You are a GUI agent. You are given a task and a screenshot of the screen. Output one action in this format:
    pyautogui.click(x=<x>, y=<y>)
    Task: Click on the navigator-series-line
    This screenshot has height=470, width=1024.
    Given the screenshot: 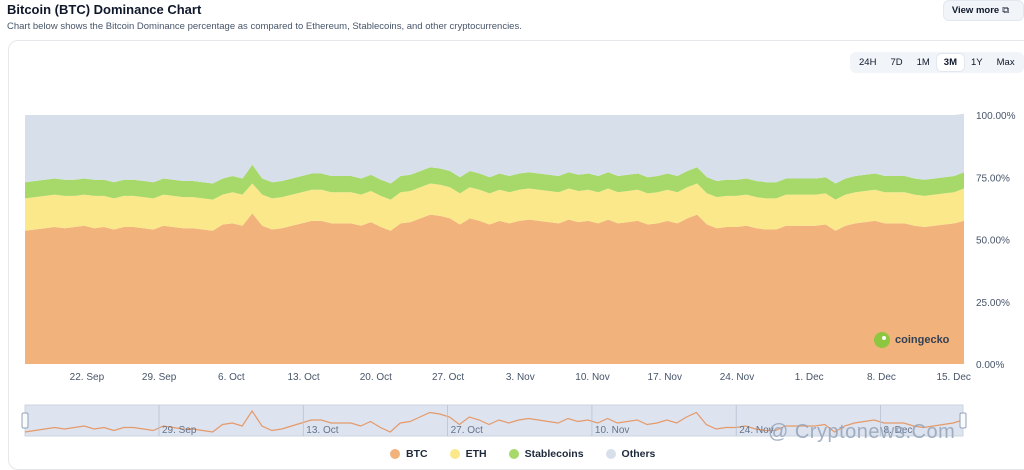 What is the action you would take?
    pyautogui.click(x=494, y=421)
    